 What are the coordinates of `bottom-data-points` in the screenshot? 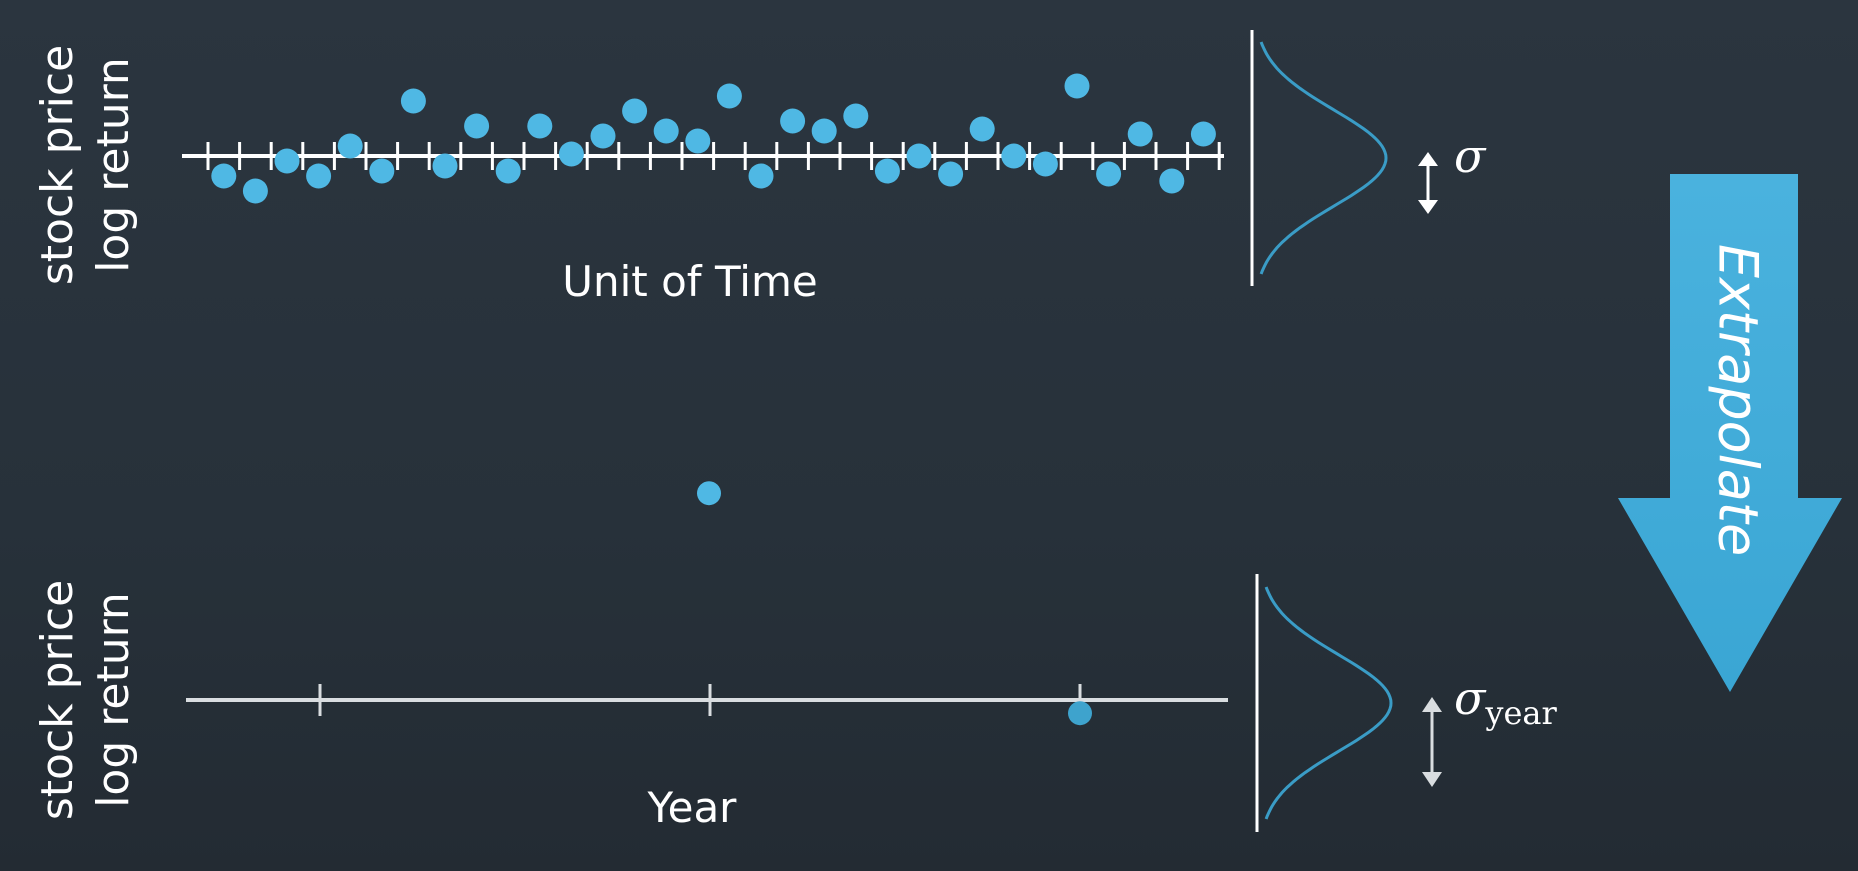 It's located at (894, 603).